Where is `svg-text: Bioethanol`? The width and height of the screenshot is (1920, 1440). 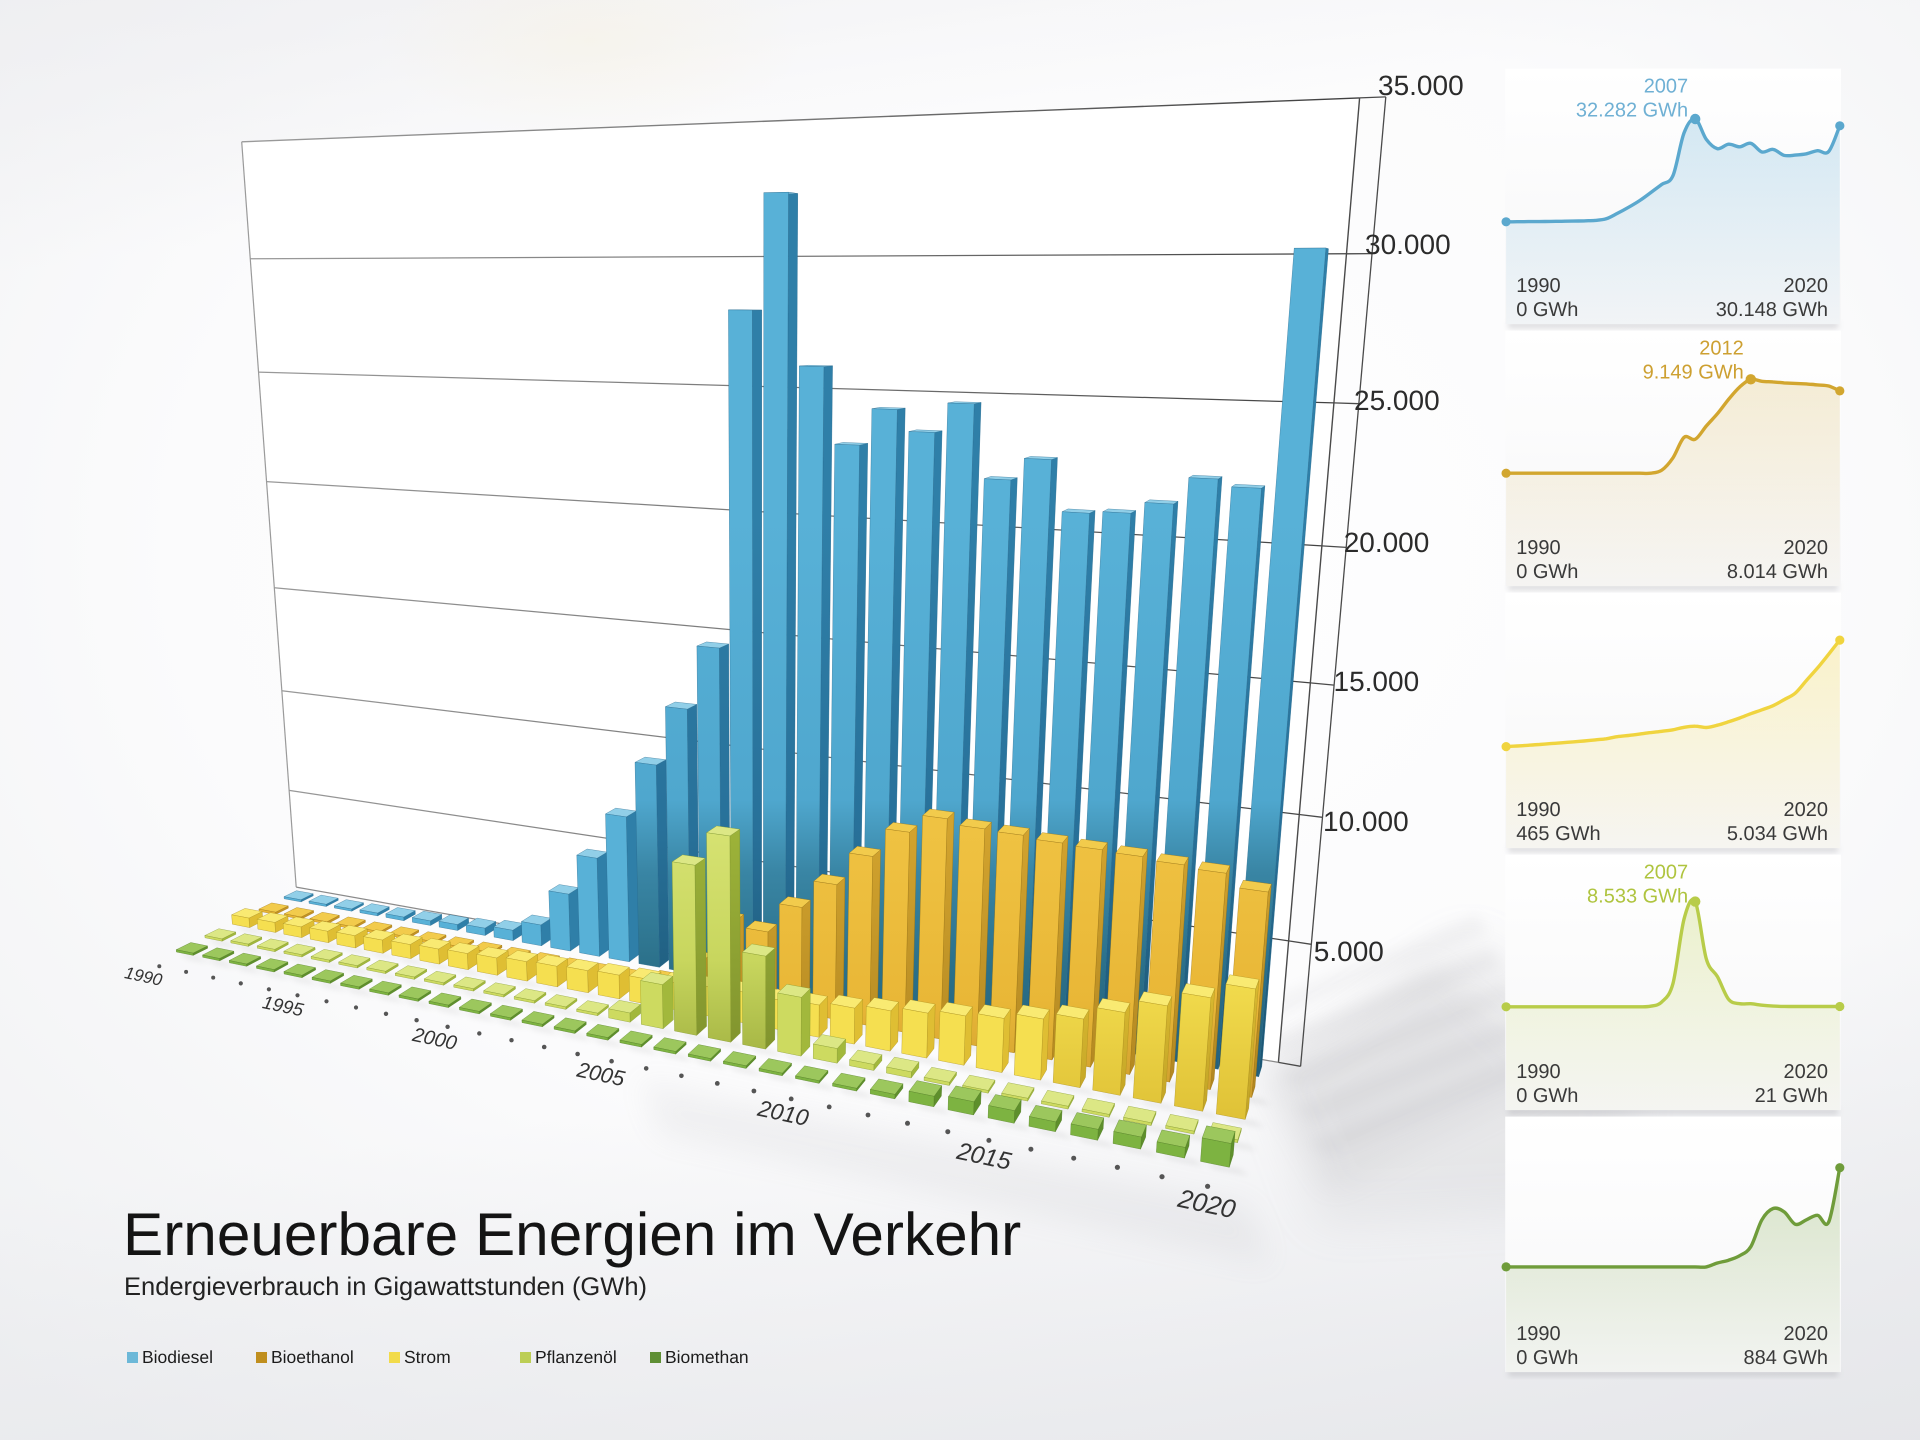
svg-text: Bioethanol is located at coordinates (312, 1357).